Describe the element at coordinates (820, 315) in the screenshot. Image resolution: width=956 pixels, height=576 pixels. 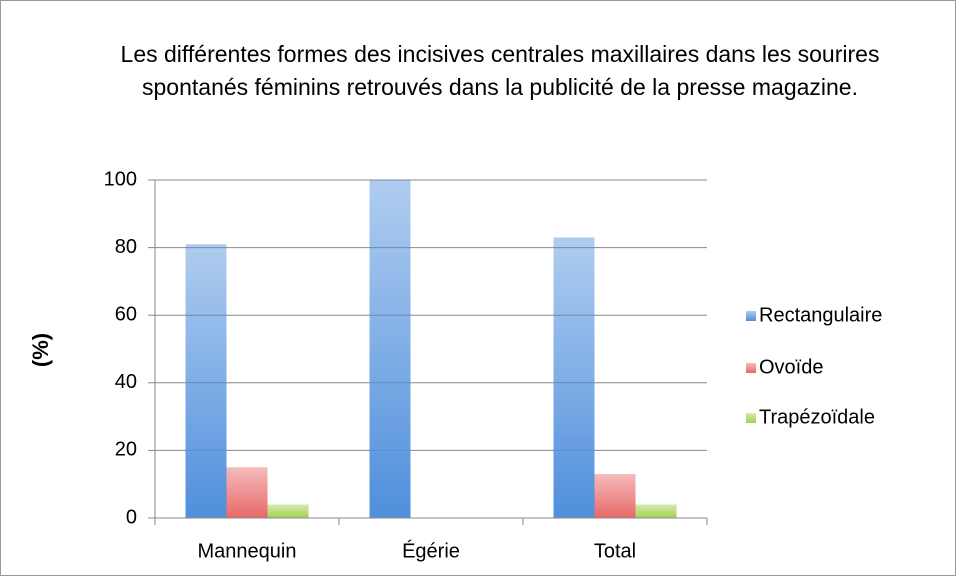
I see `legend-label: Rectangulaire` at that location.